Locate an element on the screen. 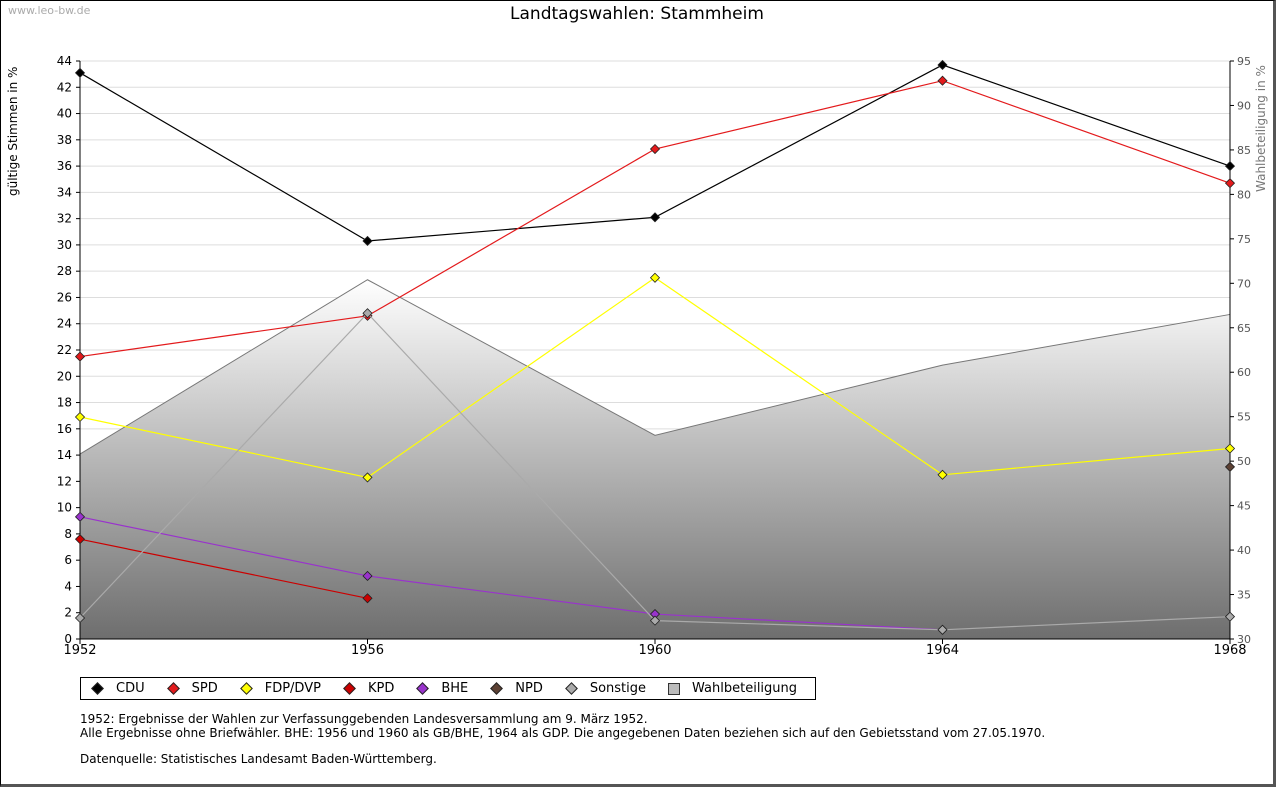 Image resolution: width=1280 pixels, height=791 pixels. y-tick-label: 28 is located at coordinates (64, 271).